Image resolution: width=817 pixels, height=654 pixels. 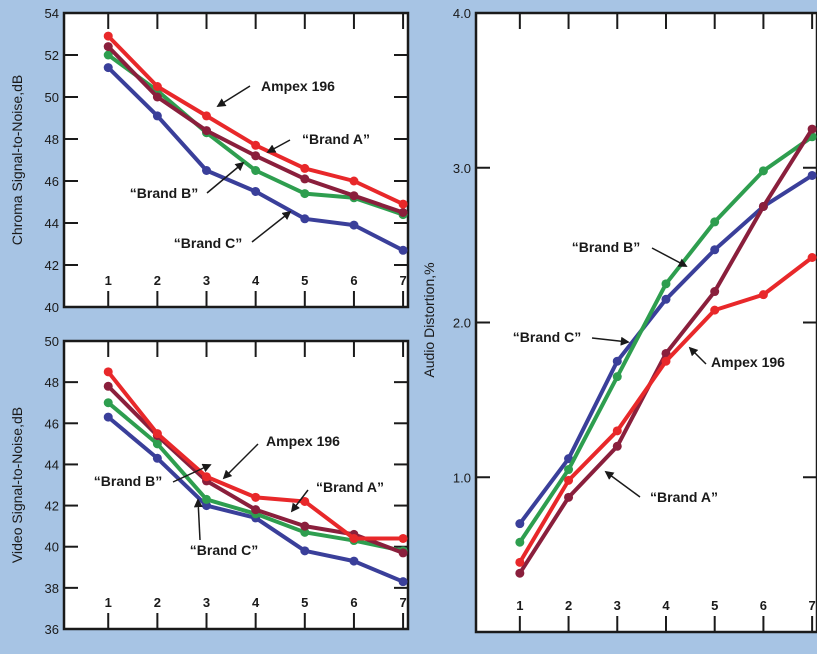 What do you see at coordinates (52, 629) in the screenshot?
I see `y-tick-label: 36` at bounding box center [52, 629].